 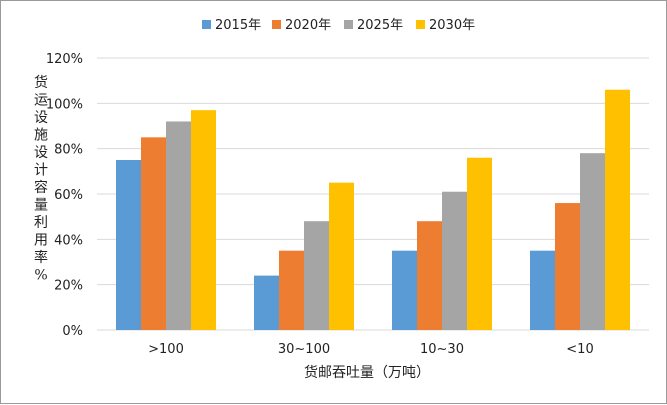 I want to click on y-tick-label: 0%, so click(x=72, y=331).